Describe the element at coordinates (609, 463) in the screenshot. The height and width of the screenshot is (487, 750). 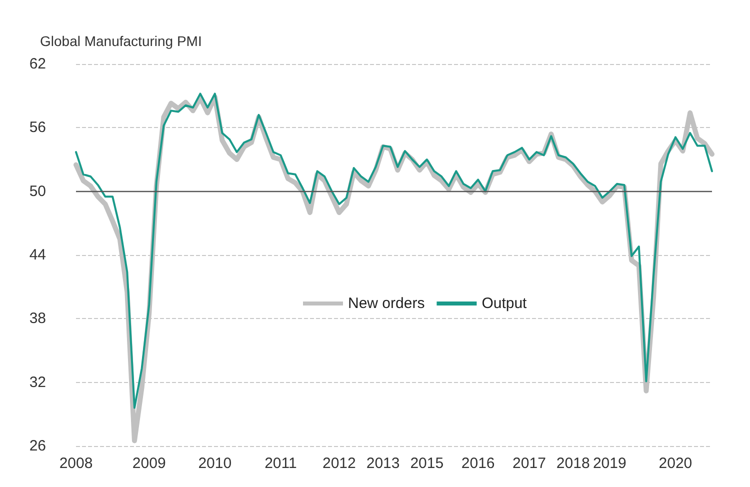
I see `x-tick-label: 2019` at that location.